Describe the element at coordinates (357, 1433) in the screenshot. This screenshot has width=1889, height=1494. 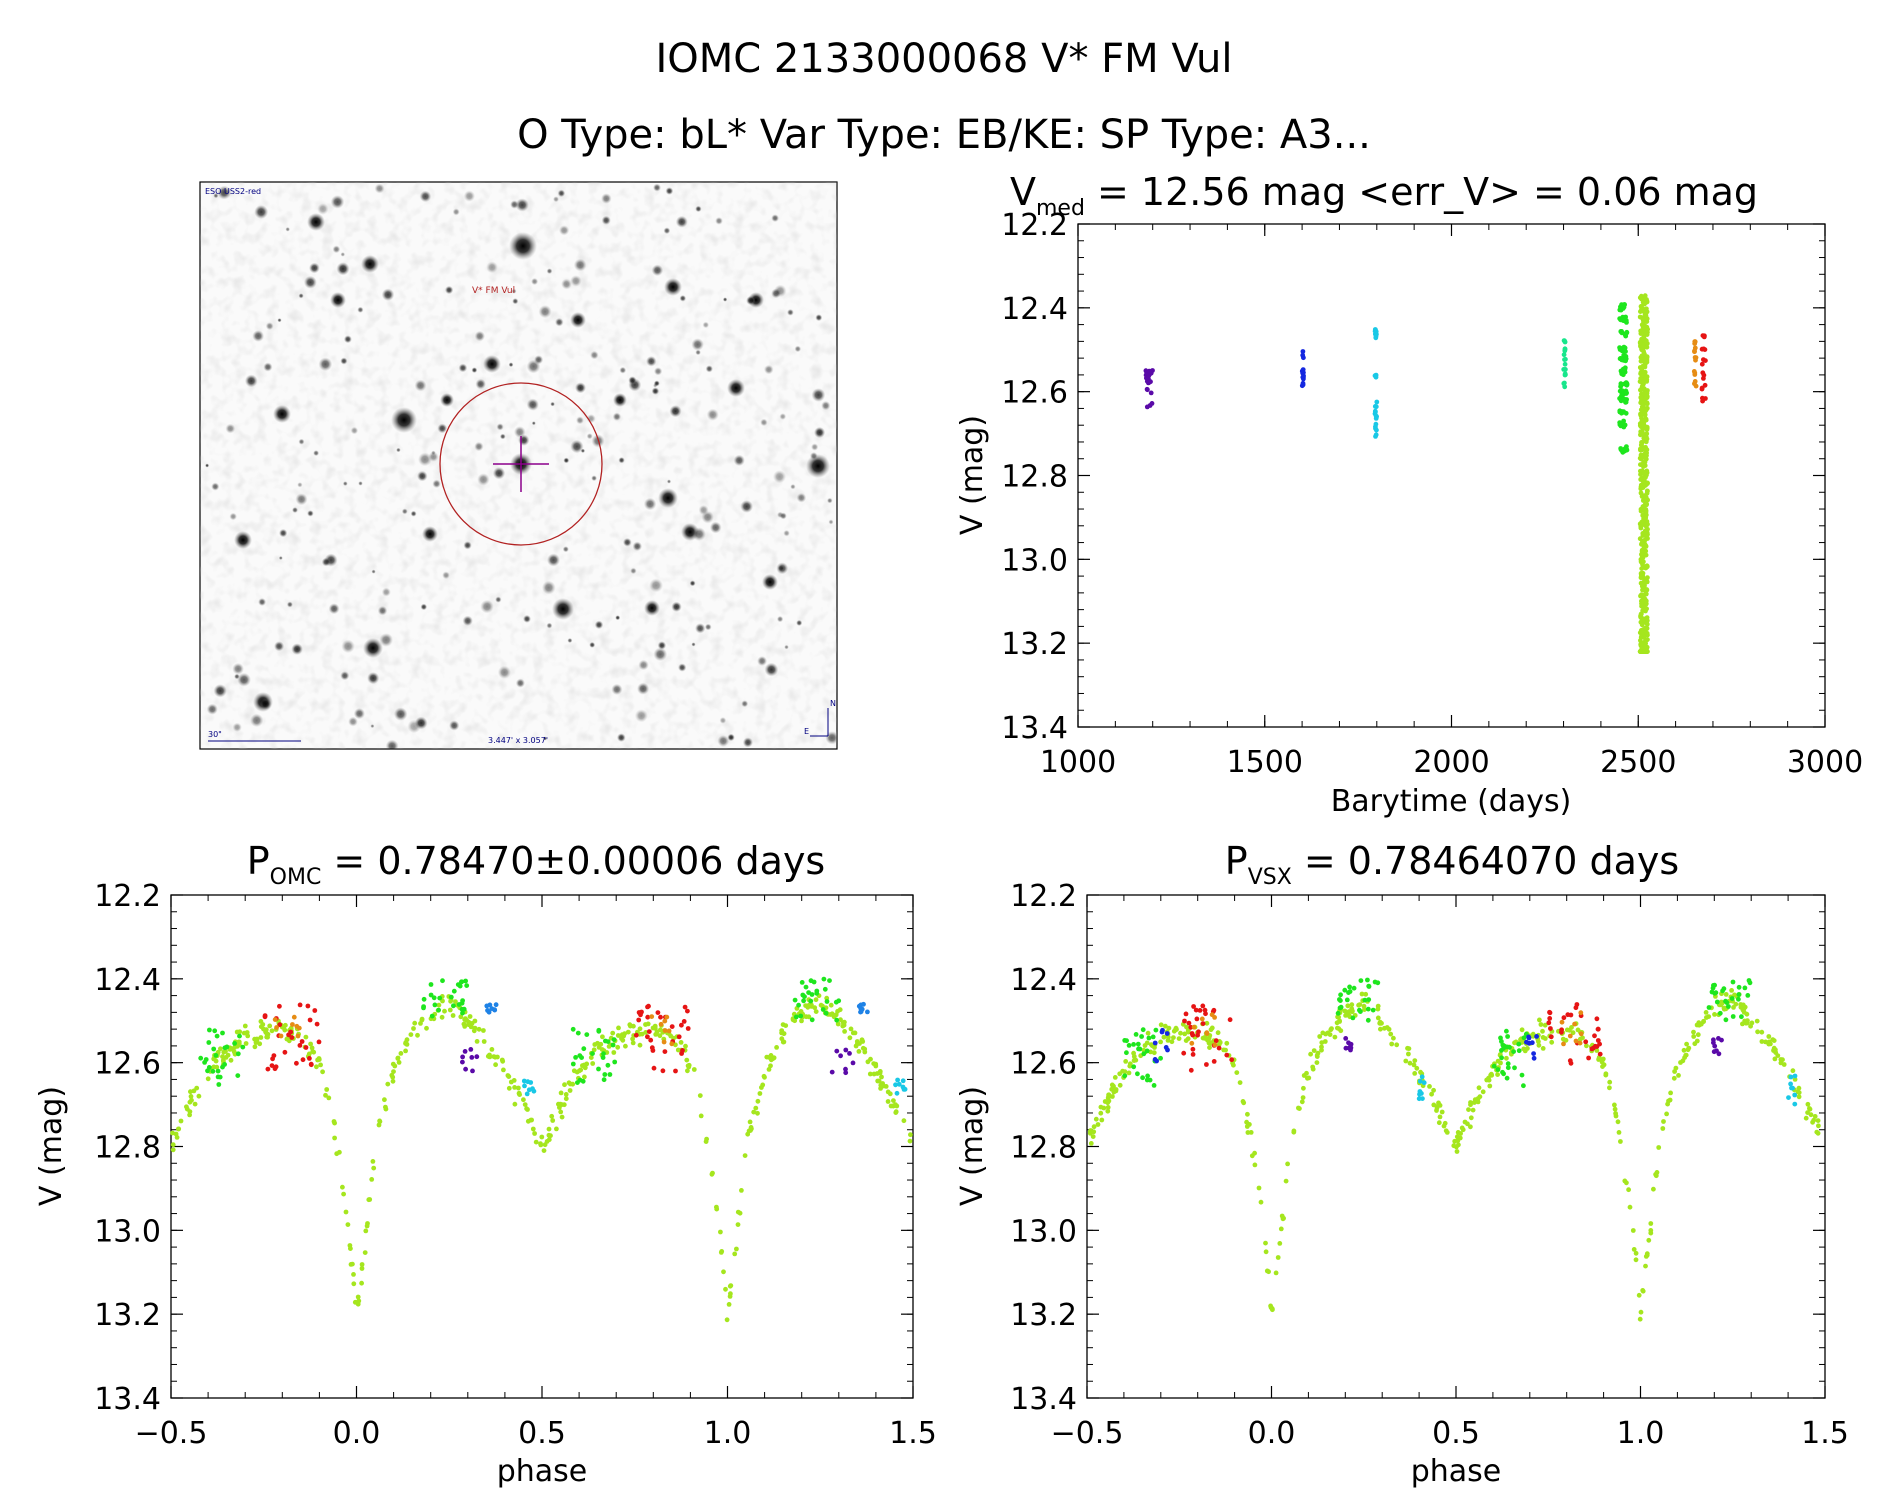
I see `x-tick-label: 0.0` at that location.